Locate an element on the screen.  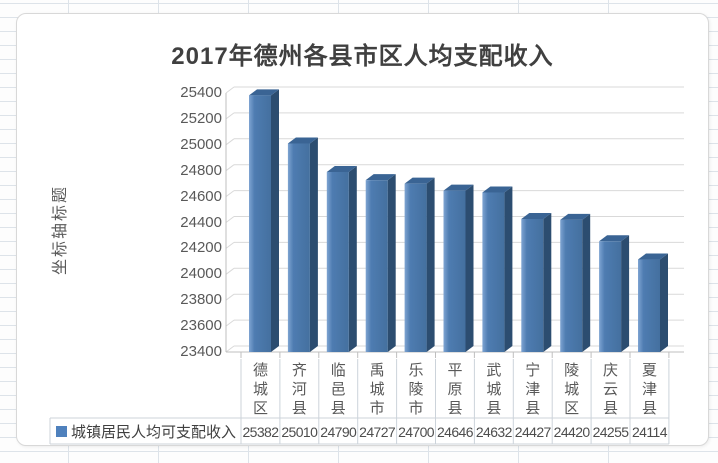
chart-title: 2017年德州各县市区人均支配收入 is located at coordinates (362, 56).